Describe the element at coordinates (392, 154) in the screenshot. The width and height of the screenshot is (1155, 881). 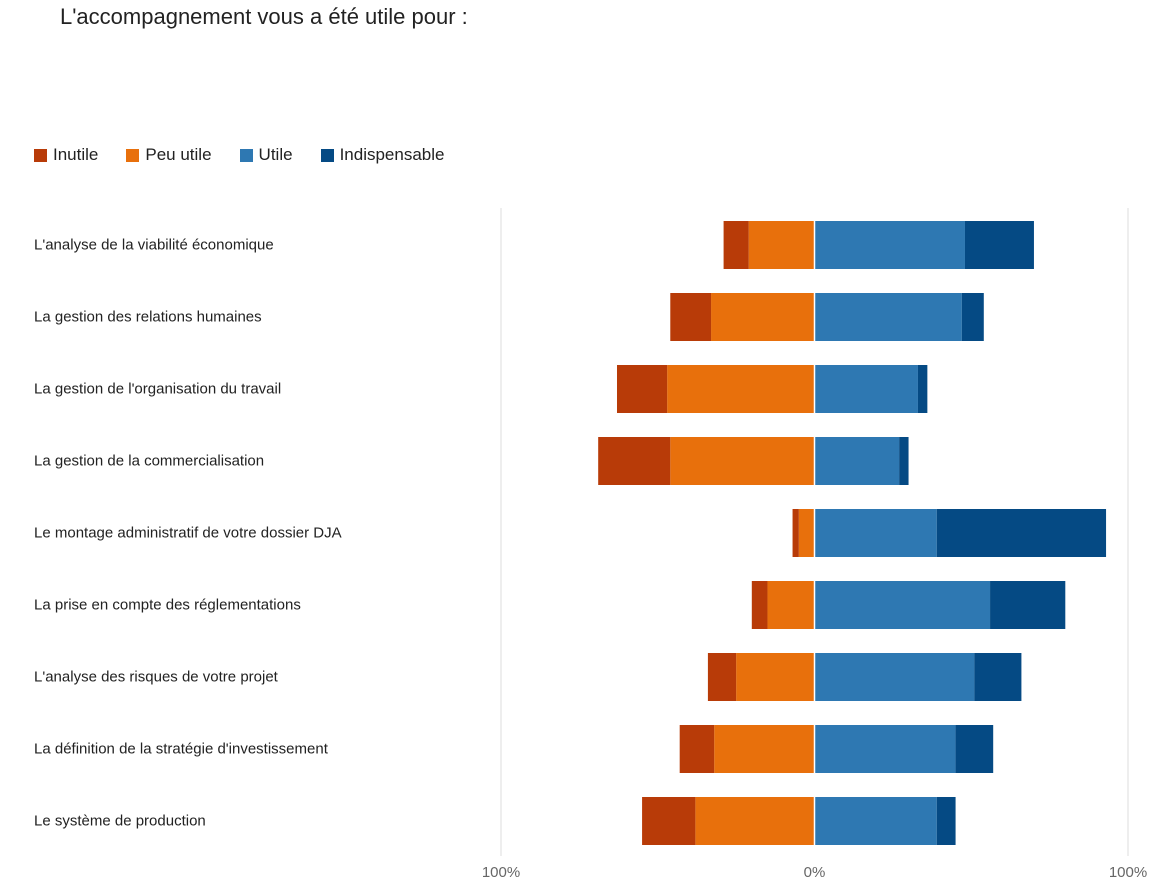
I see `legend-label-indispensable: Indispensable` at that location.